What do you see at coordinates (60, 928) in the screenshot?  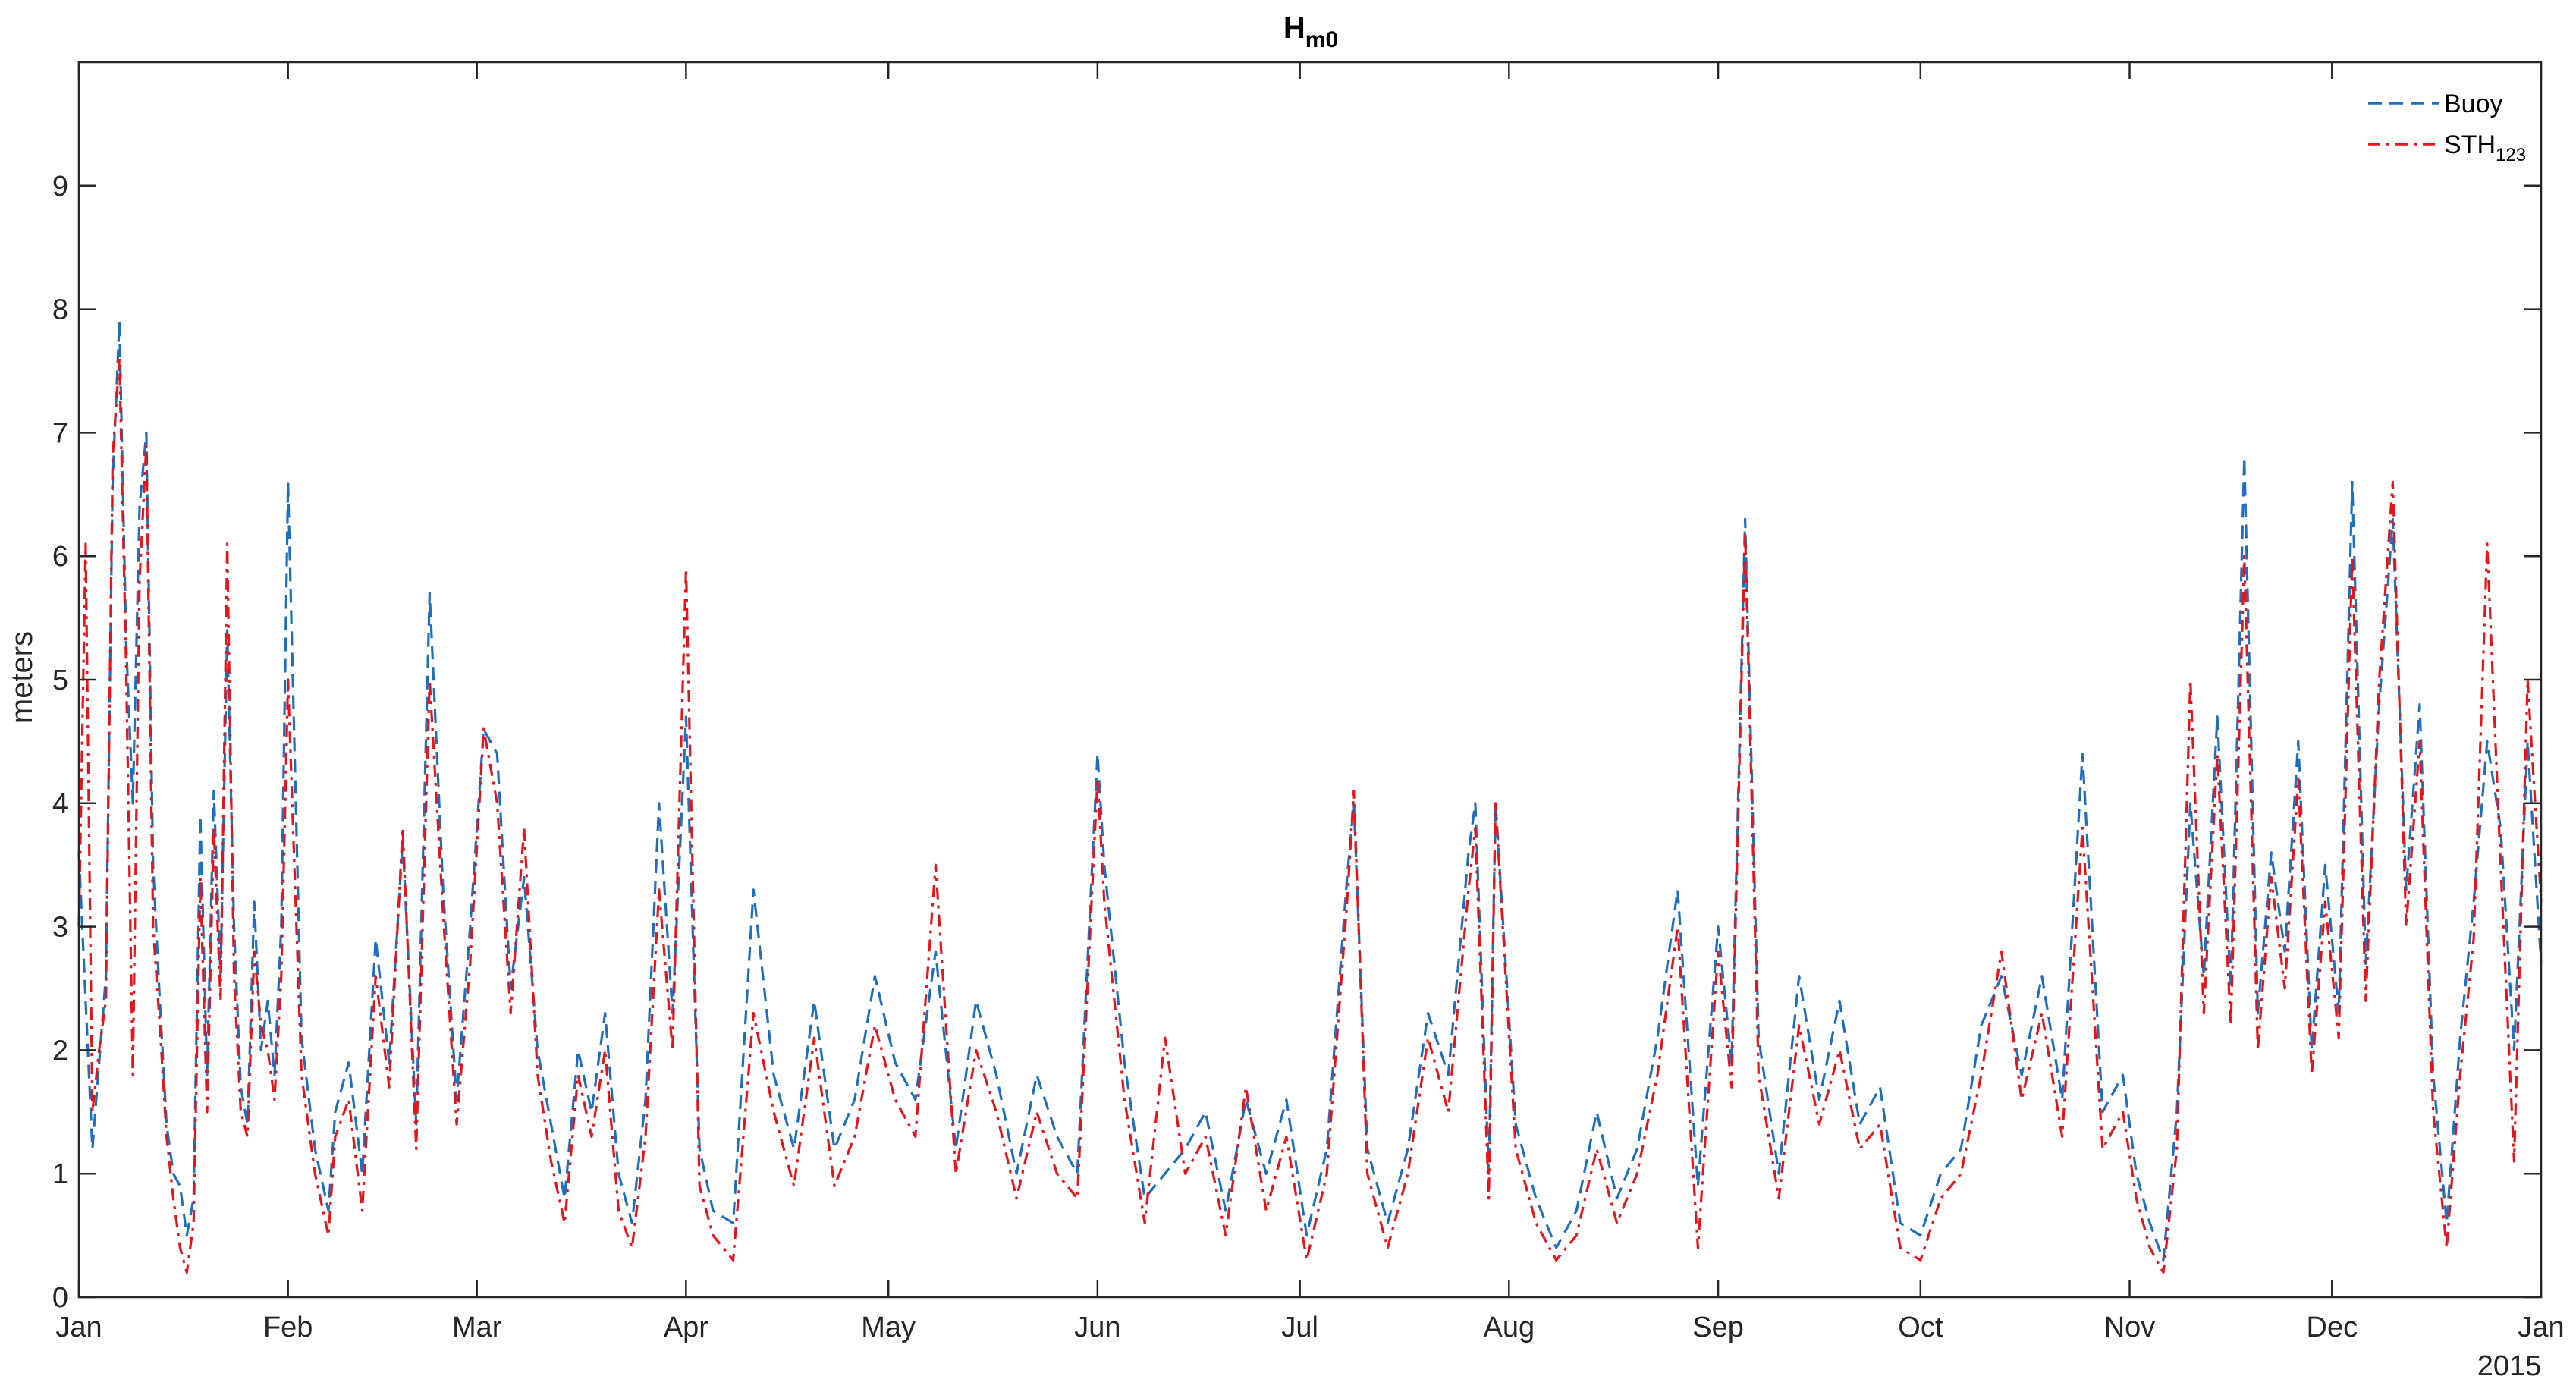 I see `y-tick-label-3: 3` at bounding box center [60, 928].